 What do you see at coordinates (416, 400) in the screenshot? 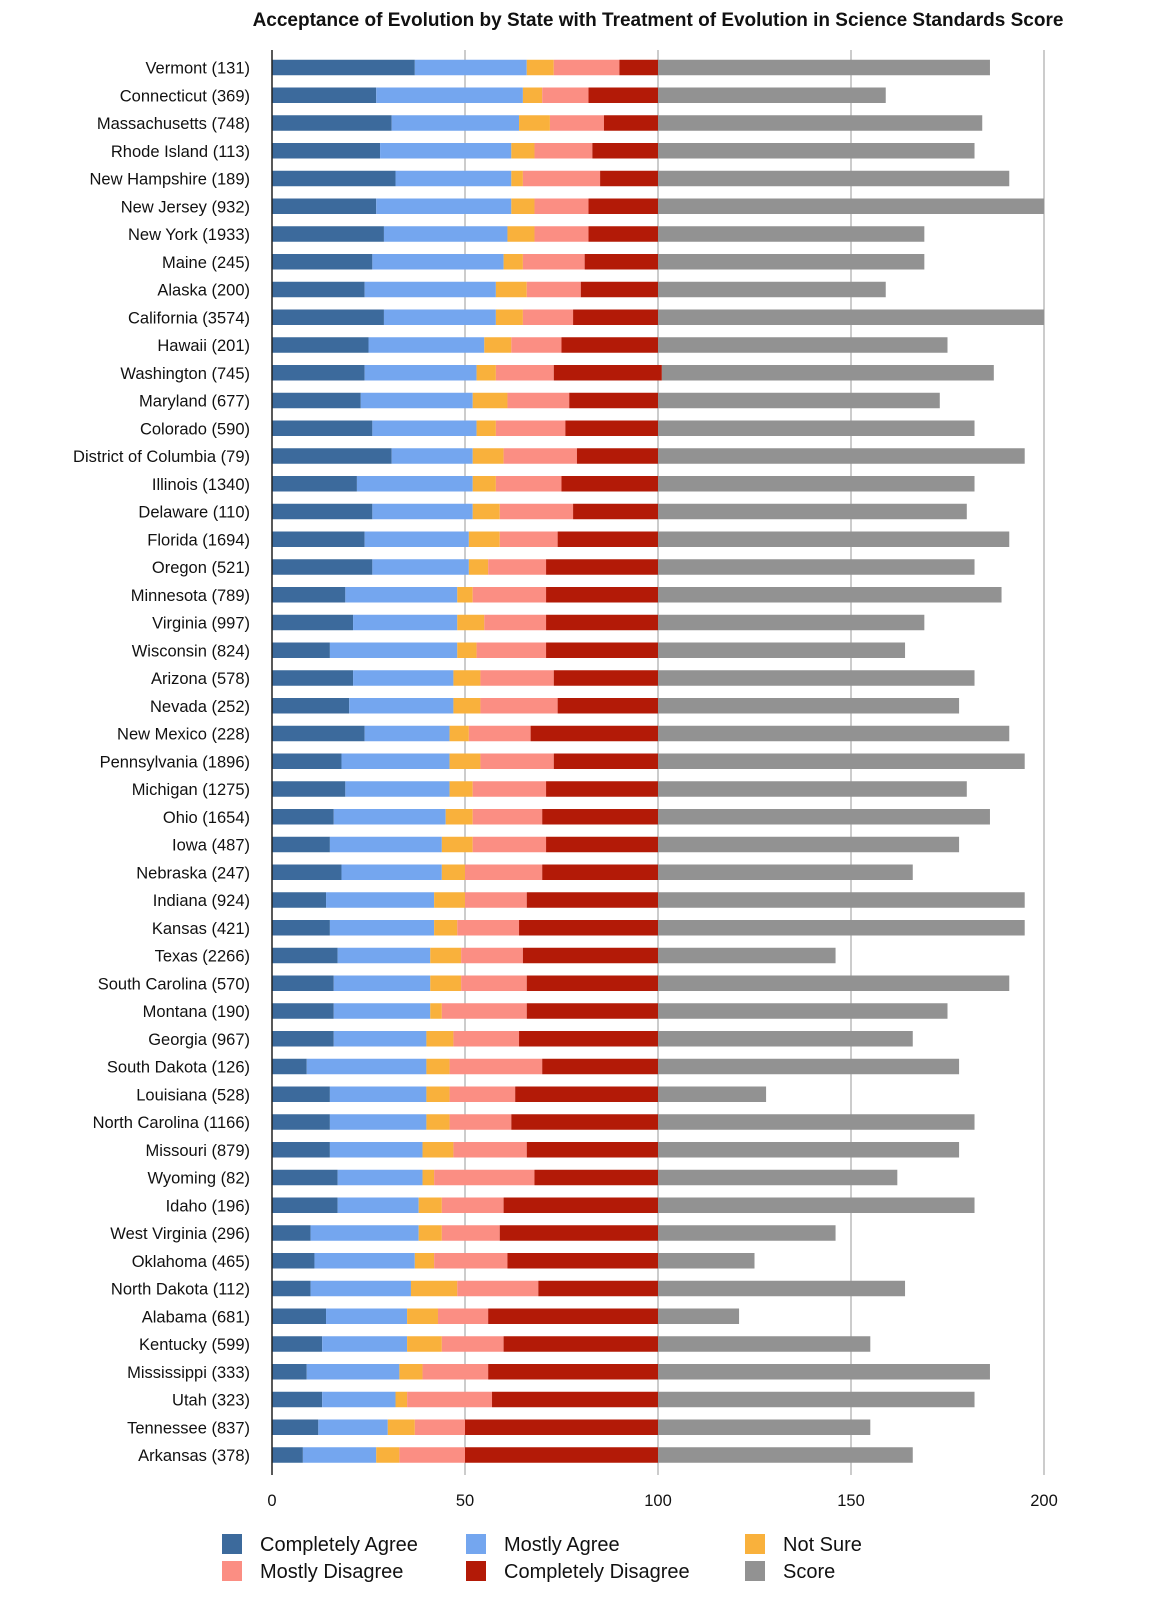
I see `bar-mostly-agree-maryland` at bounding box center [416, 400].